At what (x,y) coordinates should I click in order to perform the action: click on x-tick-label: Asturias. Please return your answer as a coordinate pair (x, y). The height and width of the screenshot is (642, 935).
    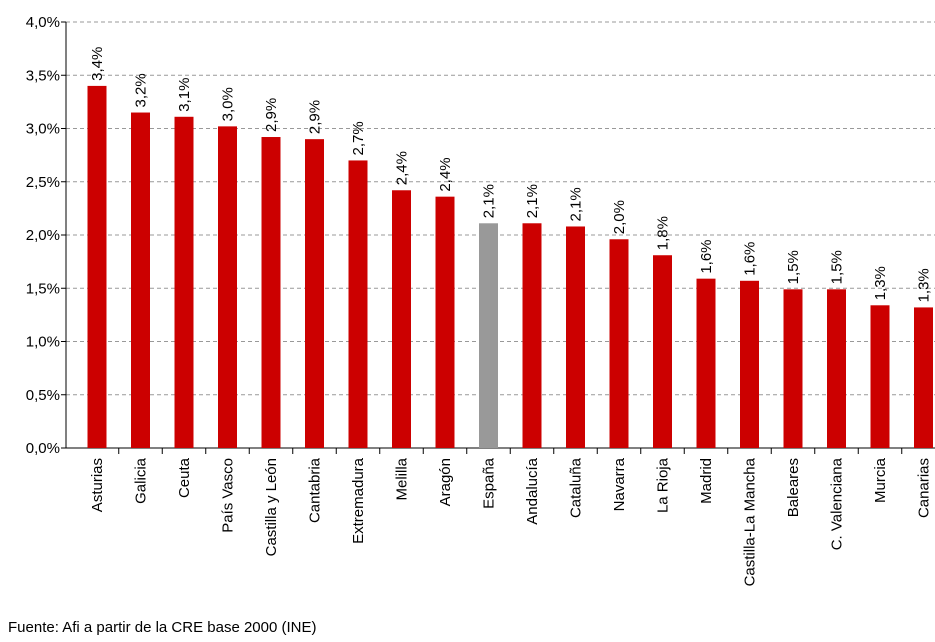
    Looking at the image, I should click on (97, 485).